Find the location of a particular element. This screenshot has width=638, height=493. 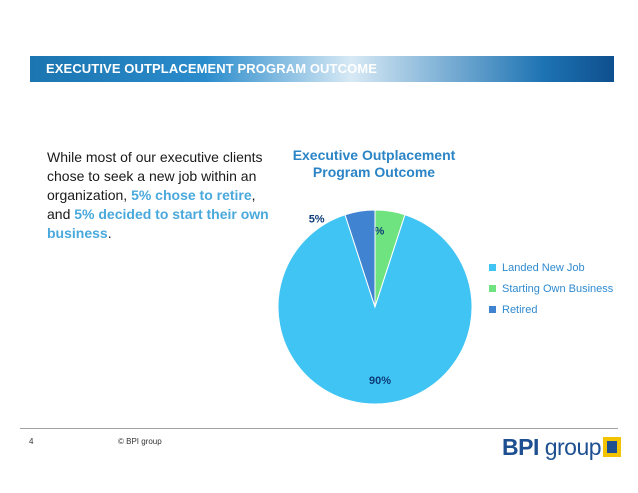

pie-label-retired: 5% is located at coordinates (317, 220).